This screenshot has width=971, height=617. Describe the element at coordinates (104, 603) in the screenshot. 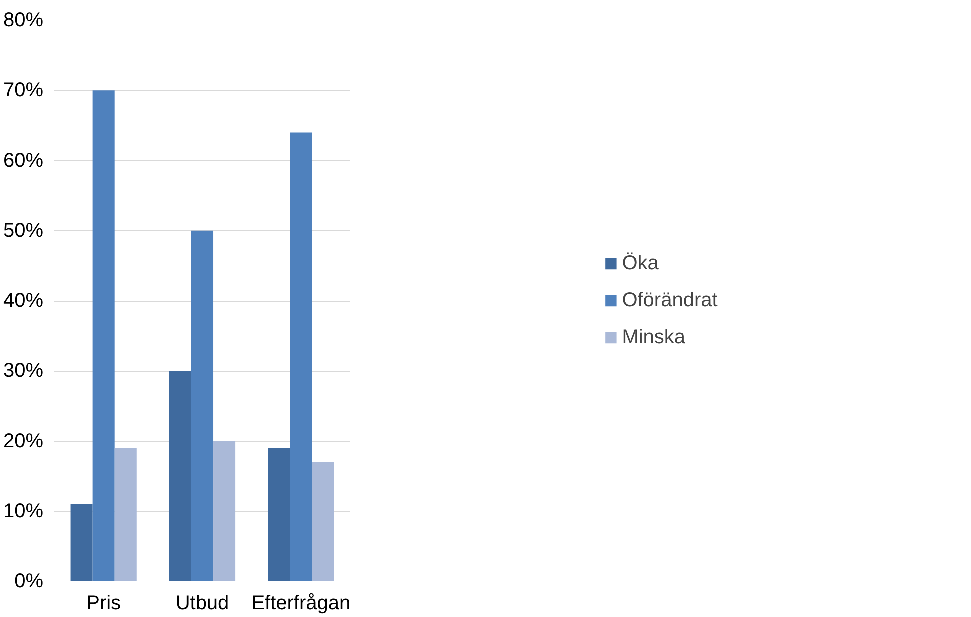

I see `x-tick-label: Pris` at that location.